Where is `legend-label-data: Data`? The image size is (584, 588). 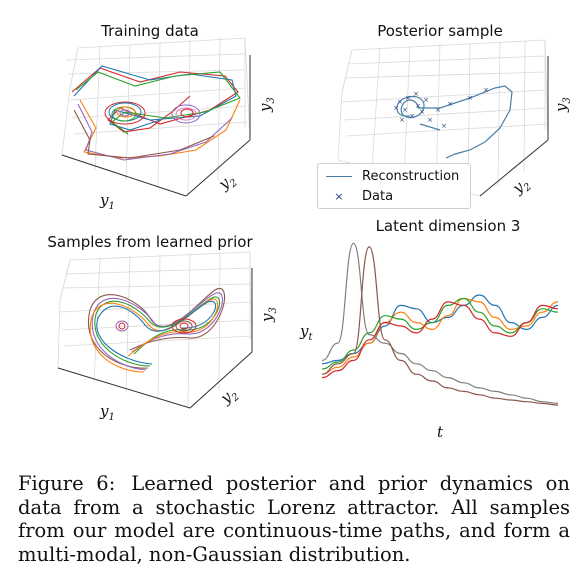 legend-label-data: Data is located at coordinates (378, 196).